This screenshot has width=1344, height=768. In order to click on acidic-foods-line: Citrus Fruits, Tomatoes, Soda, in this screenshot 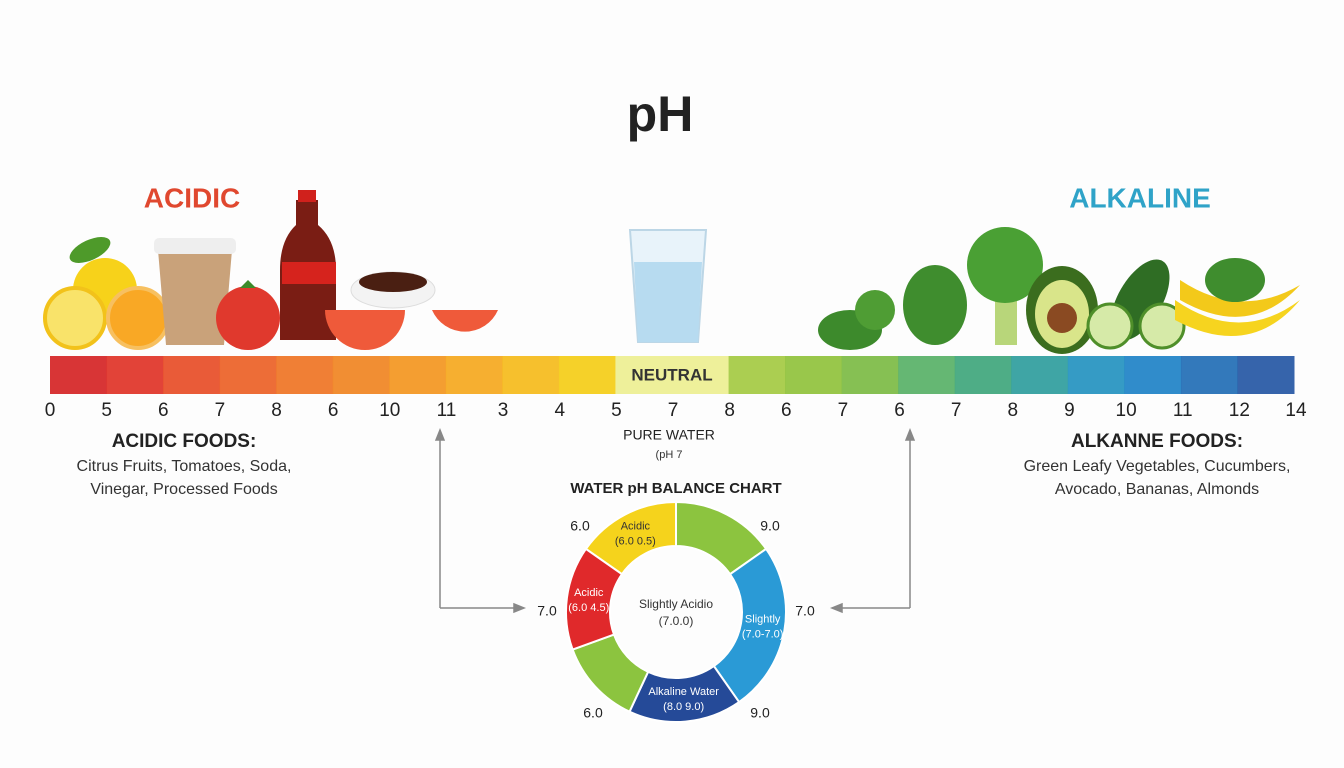, I will do `click(184, 466)`.